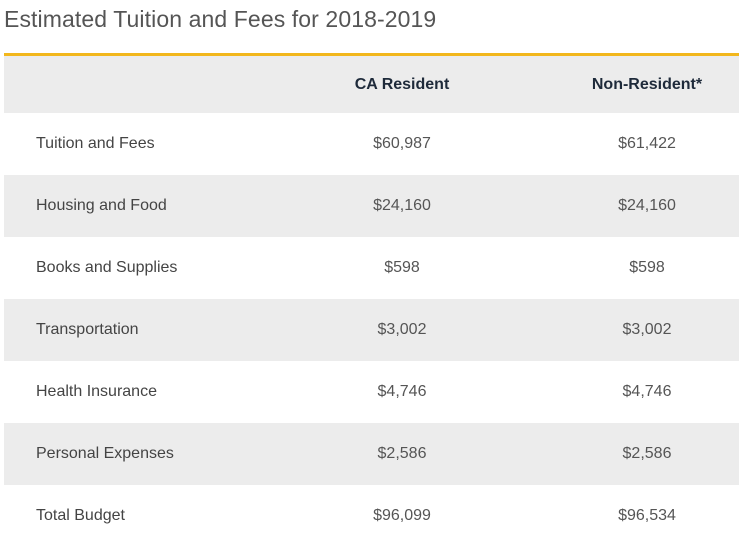 This screenshot has width=743, height=554. What do you see at coordinates (371, 330) in the screenshot?
I see `table-row: Transportation $3,002 $3,002` at bounding box center [371, 330].